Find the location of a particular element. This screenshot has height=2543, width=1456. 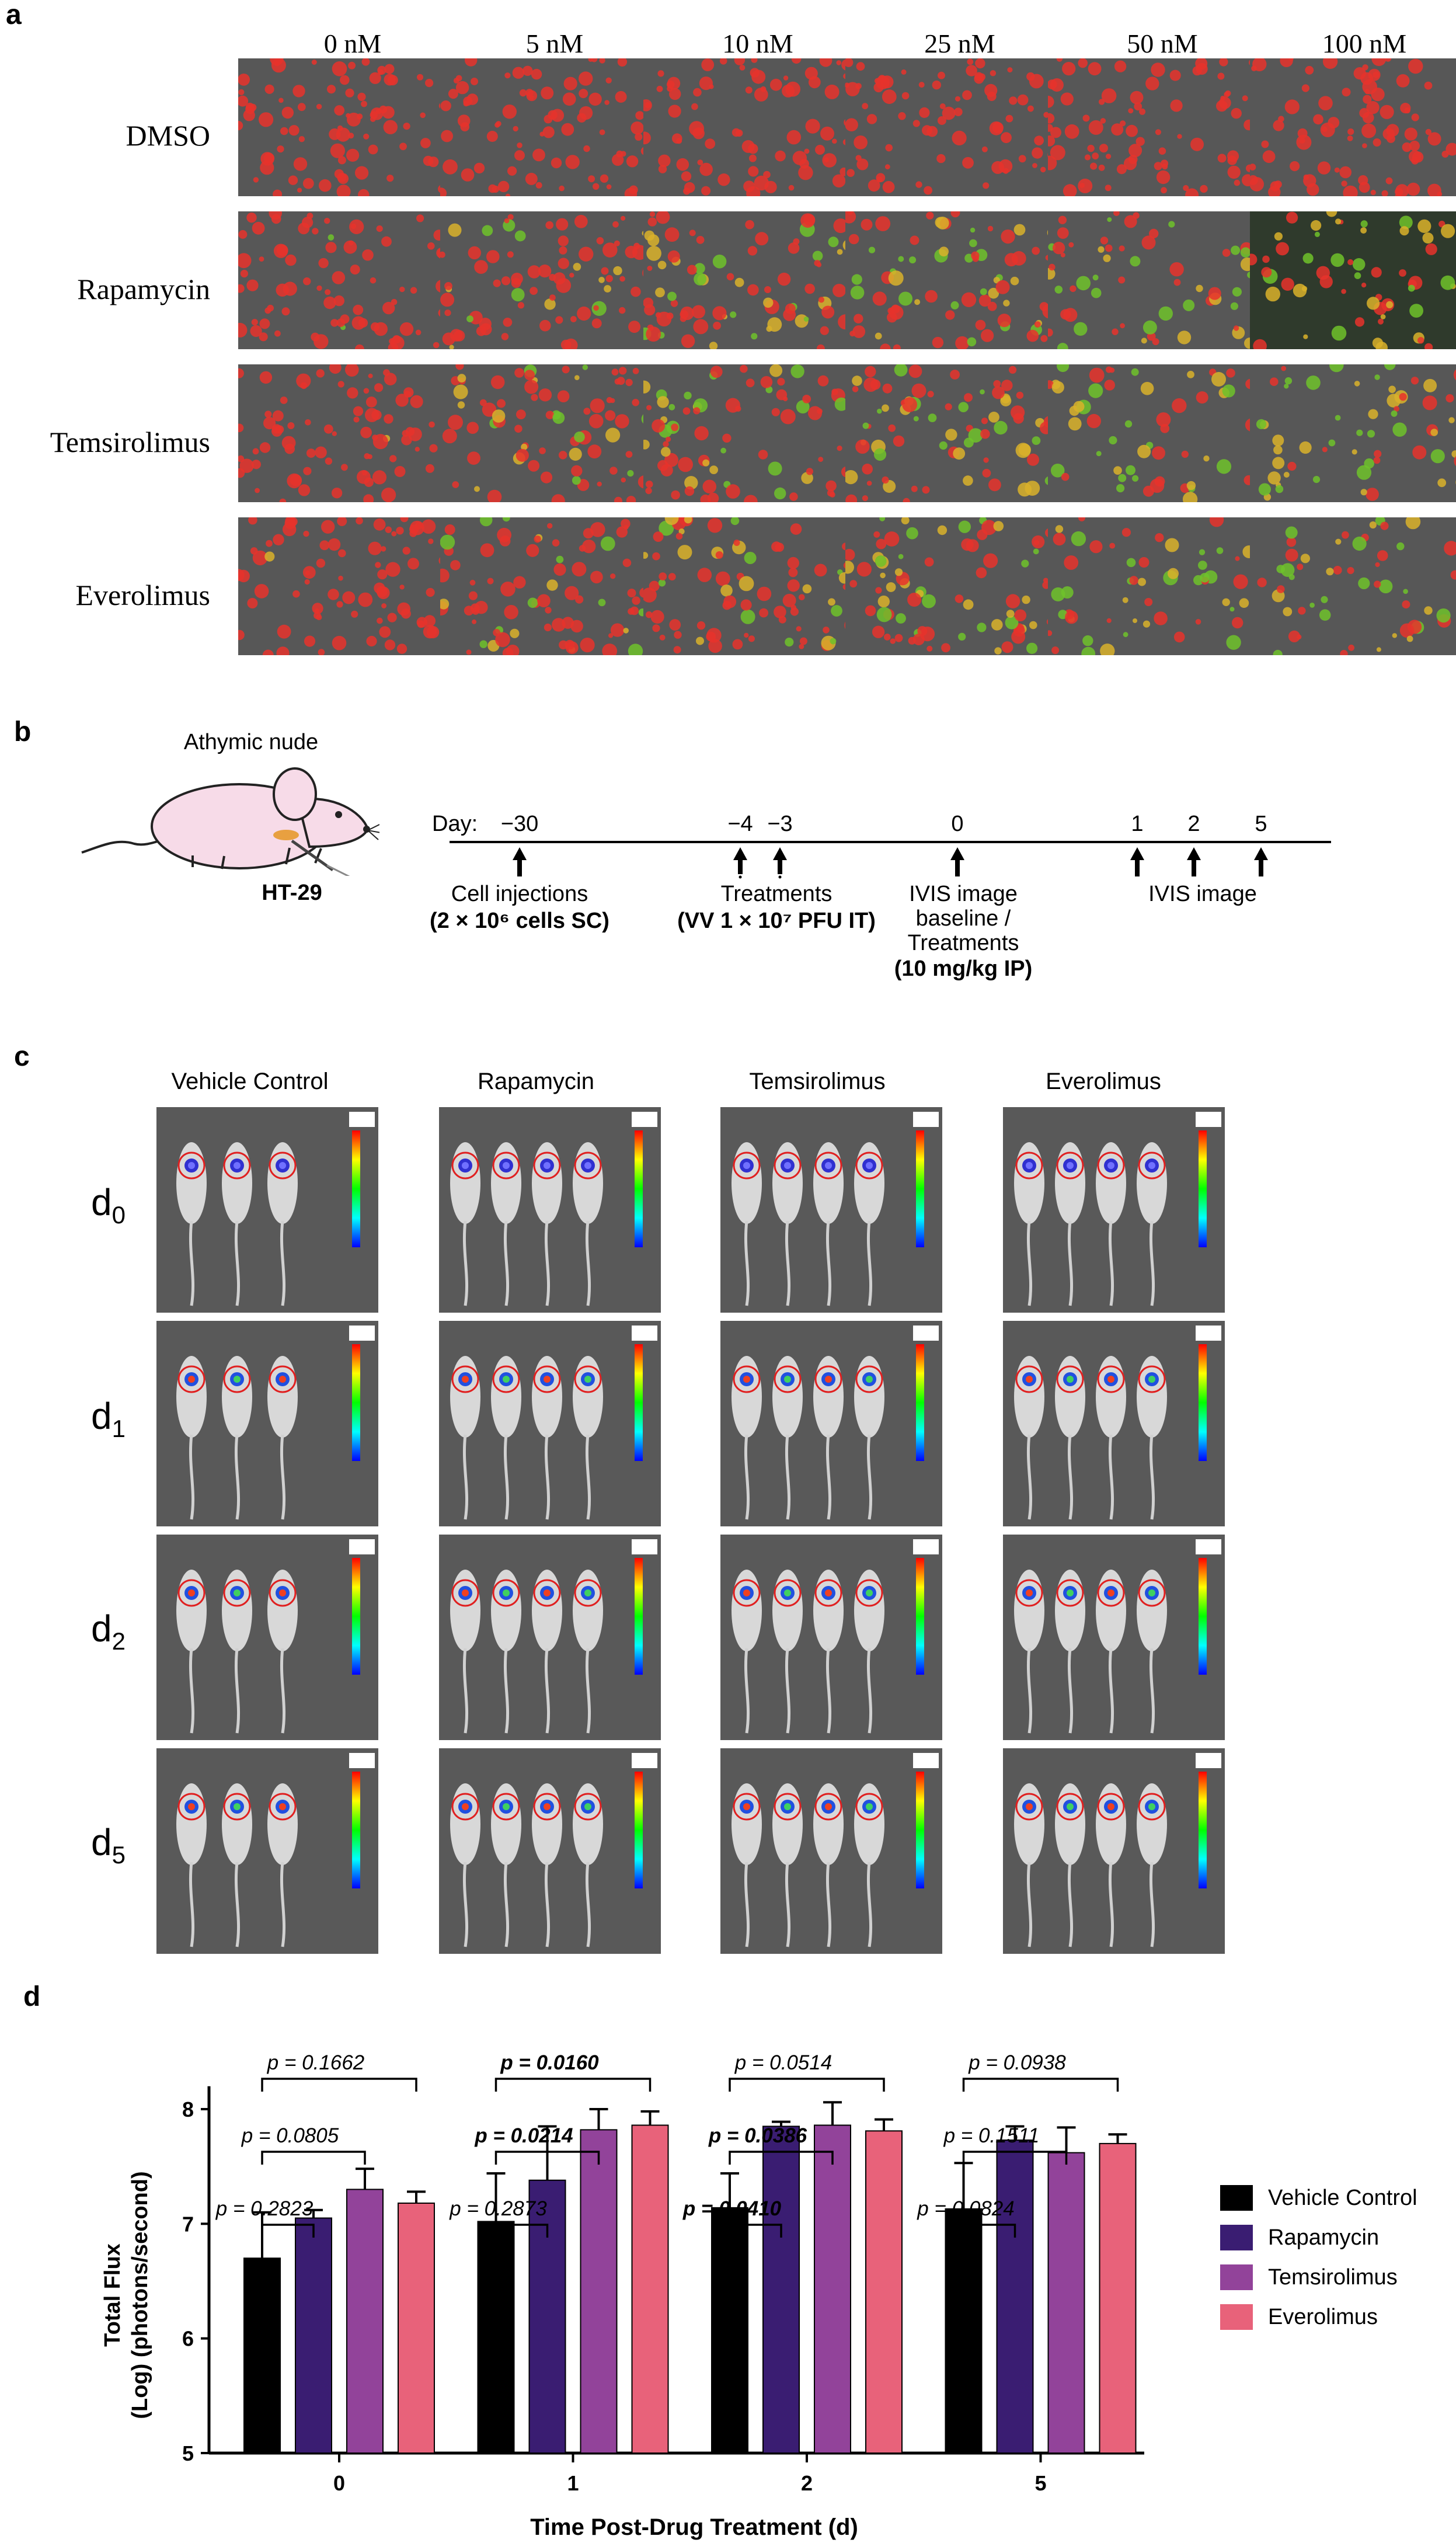

p-value-label: p = 0.2873 is located at coordinates (498, 2208).